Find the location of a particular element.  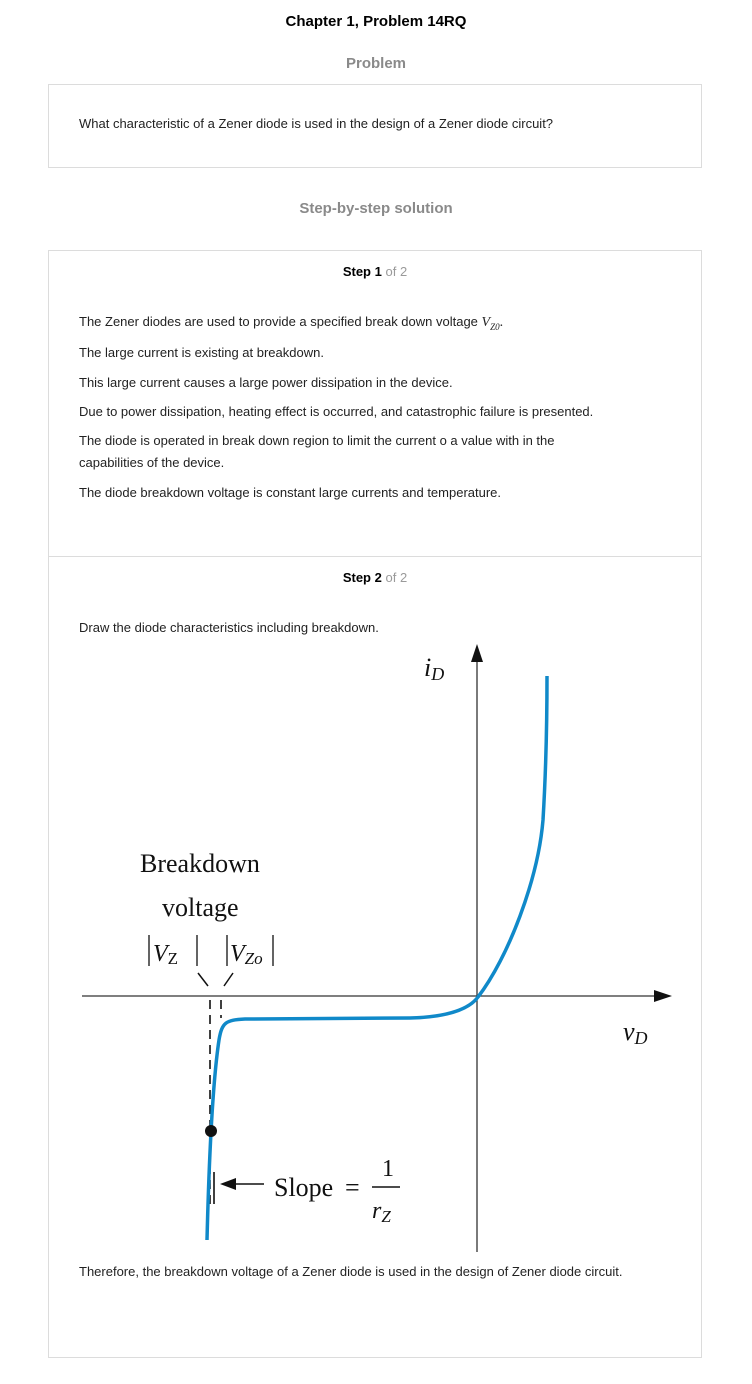

vz0-symbol-period: . is located at coordinates (501, 322).